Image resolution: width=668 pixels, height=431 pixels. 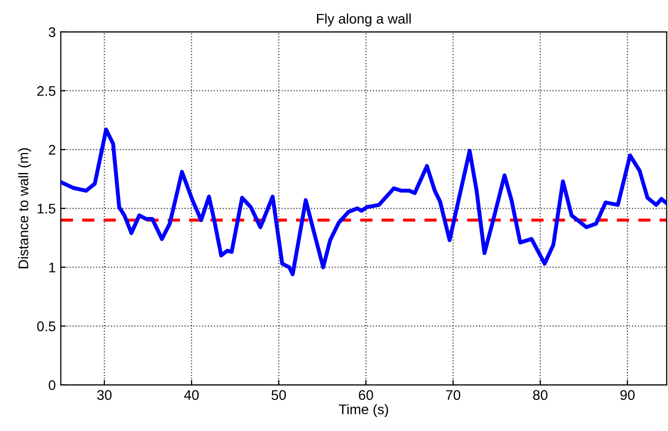 What do you see at coordinates (46, 326) in the screenshot?
I see `y-tick-label: 0.5` at bounding box center [46, 326].